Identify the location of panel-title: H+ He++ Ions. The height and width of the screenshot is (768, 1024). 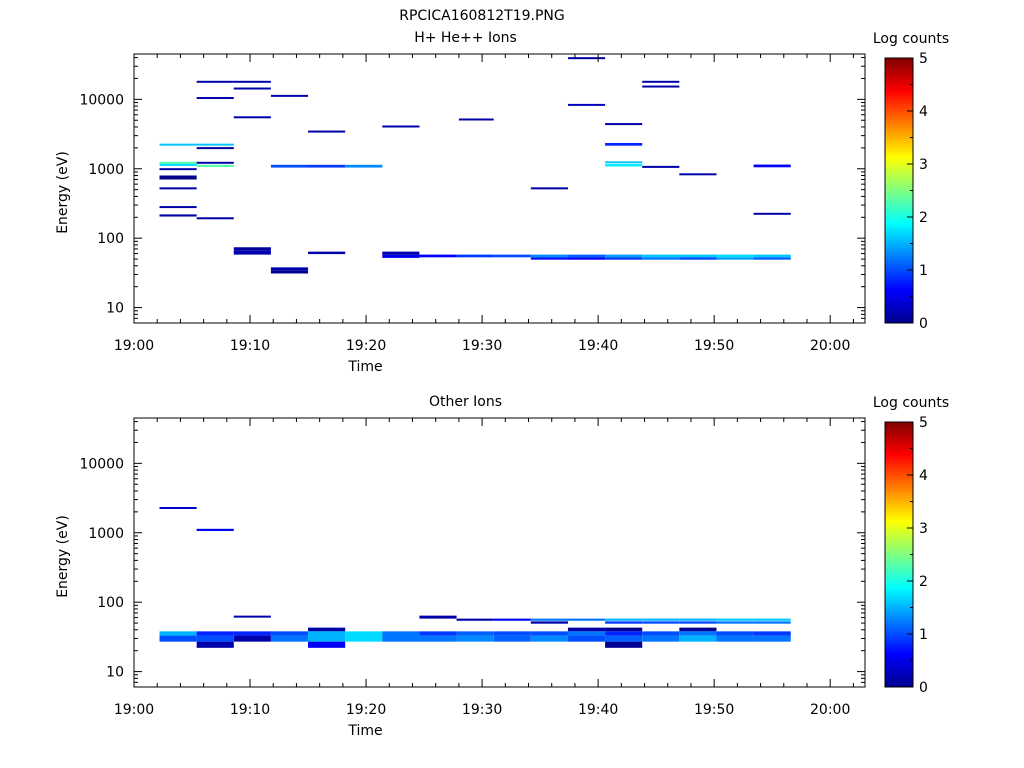
(465, 38).